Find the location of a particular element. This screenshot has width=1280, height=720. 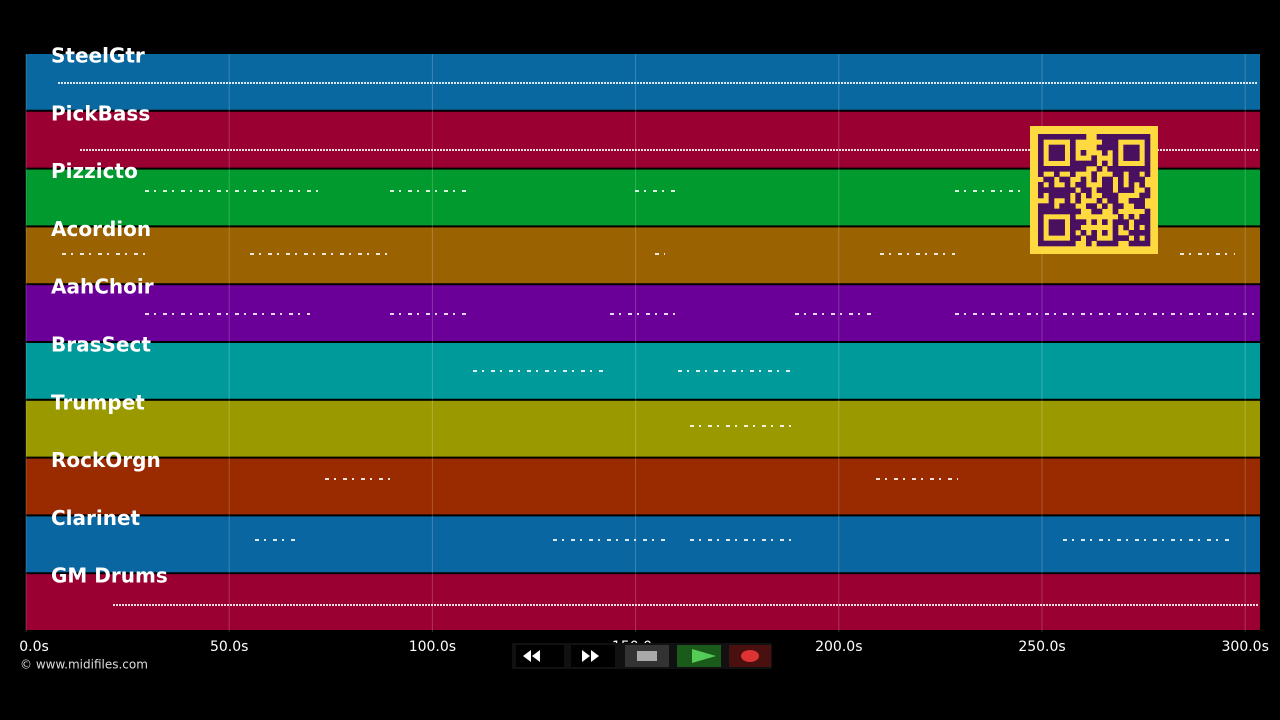

transport-controls is located at coordinates (642, 656).